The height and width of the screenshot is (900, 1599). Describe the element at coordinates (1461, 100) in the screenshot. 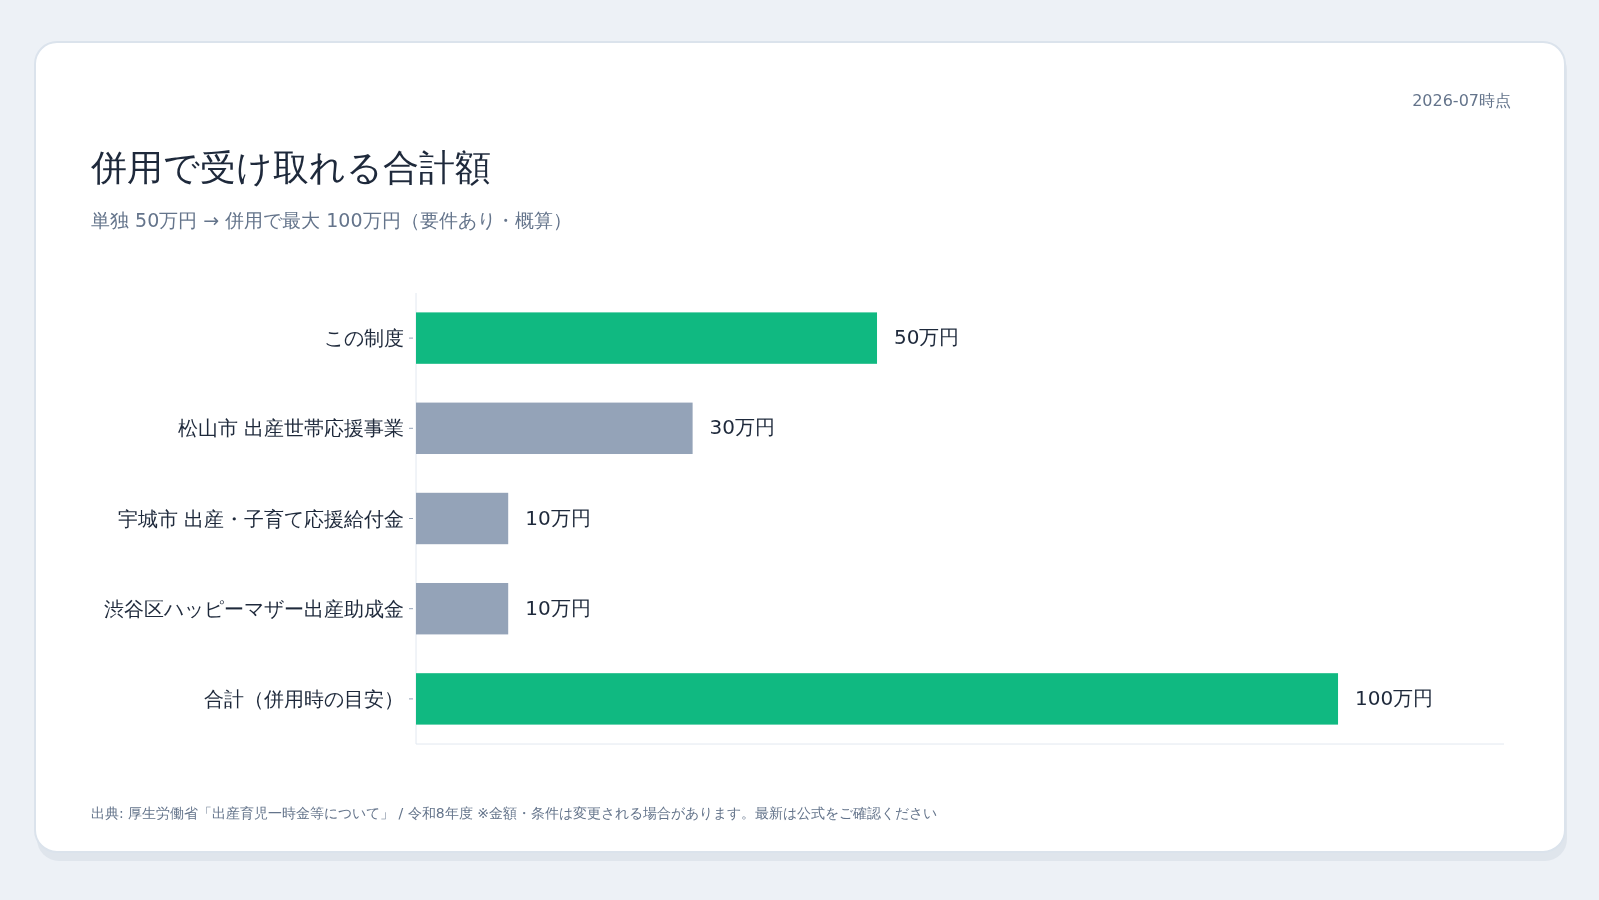

I see `text: 2026-07時点` at that location.